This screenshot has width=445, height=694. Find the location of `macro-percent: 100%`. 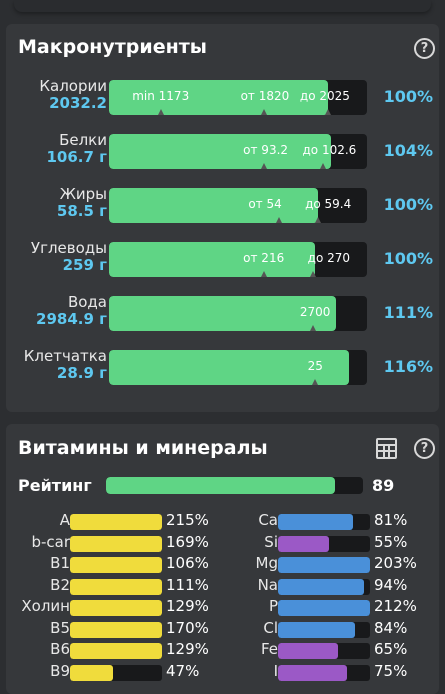

macro-percent: 100% is located at coordinates (408, 96).